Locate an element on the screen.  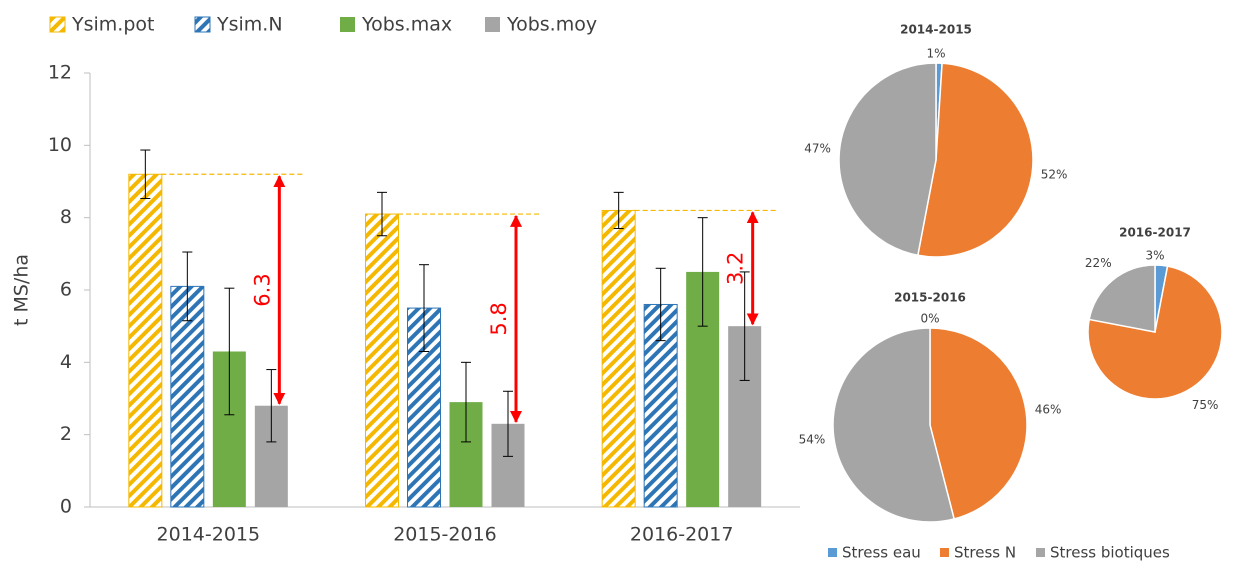
legend-label: Yobs.moy is located at coordinates (551, 25).